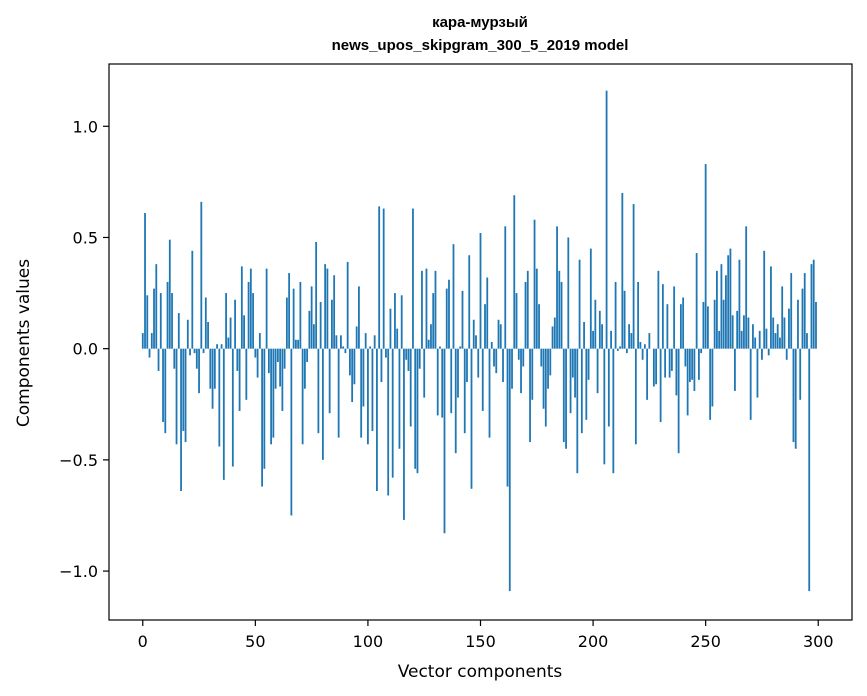  Describe the element at coordinates (24, 343) in the screenshot. I see `y-axis-label: Components values` at that location.